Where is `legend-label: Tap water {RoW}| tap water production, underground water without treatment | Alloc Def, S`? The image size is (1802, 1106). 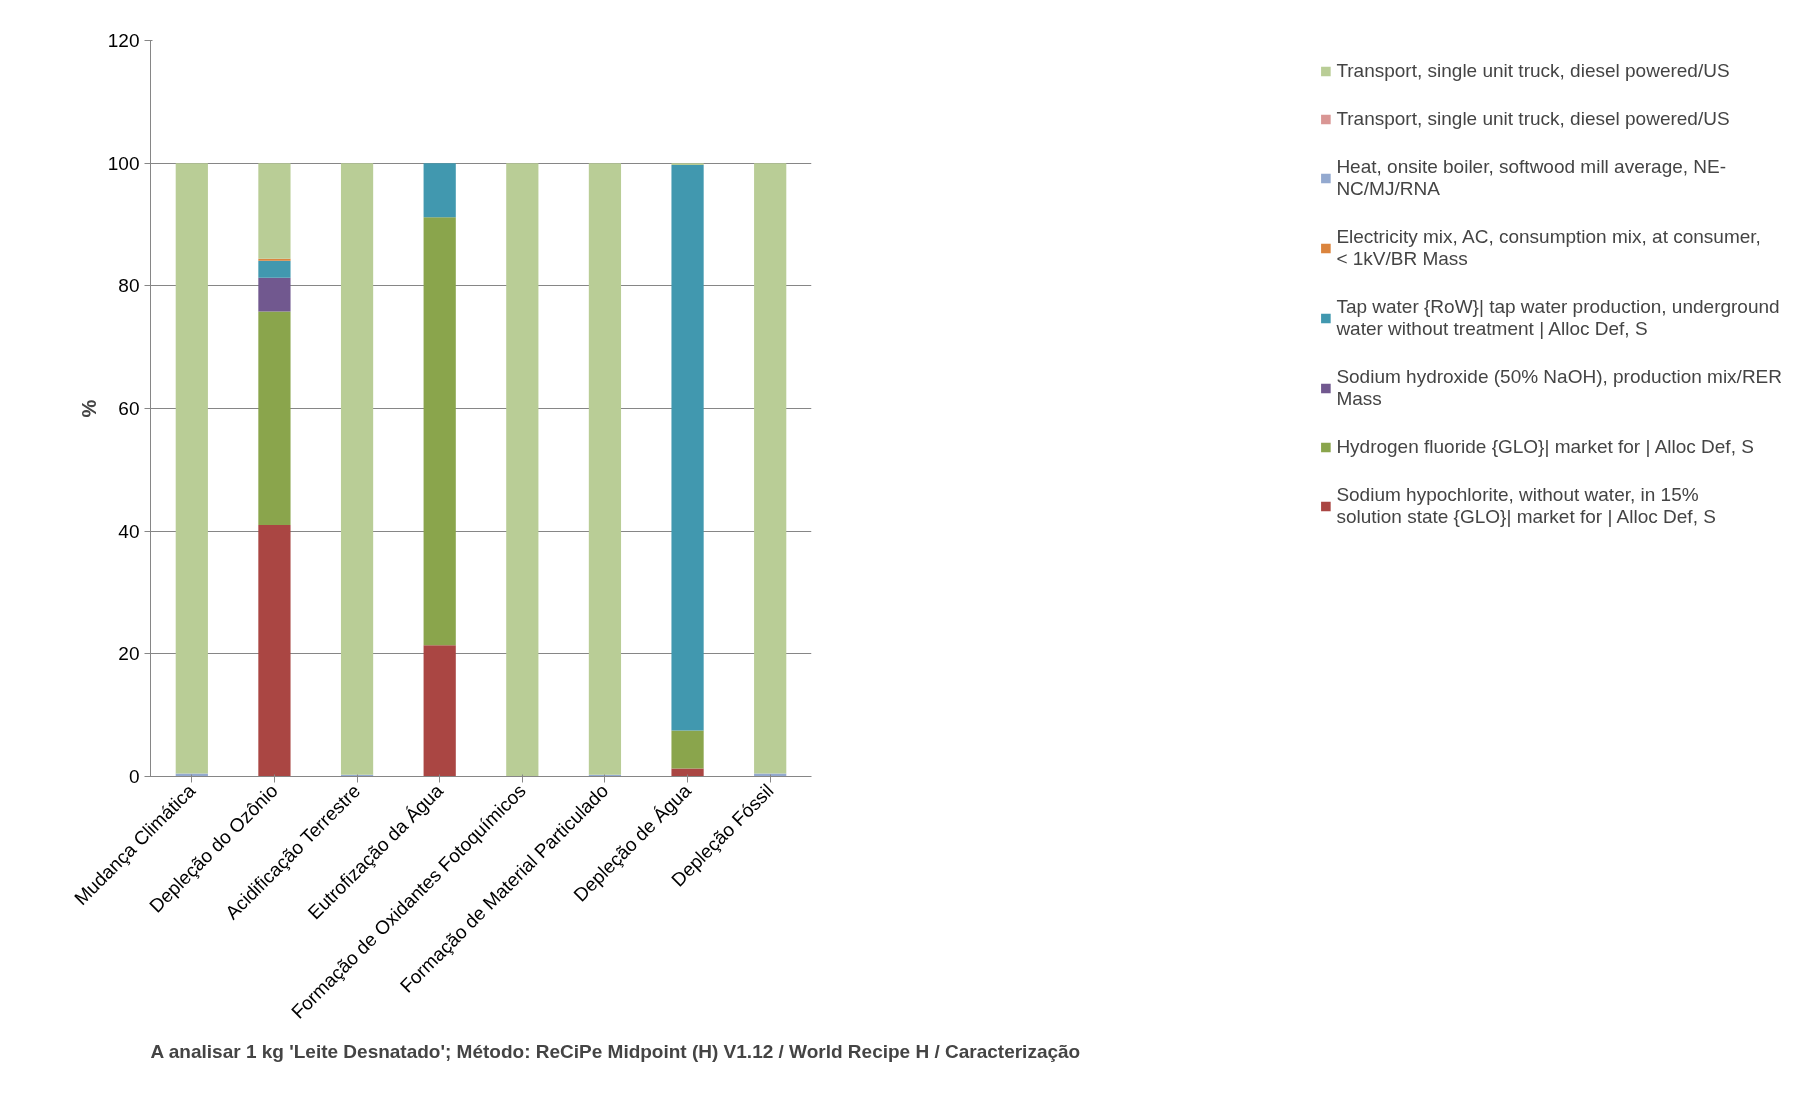
legend-label: Tap water {RoW}| tap water production, underground water without treatment | Alloc Def, S is located at coordinates (1558, 318).